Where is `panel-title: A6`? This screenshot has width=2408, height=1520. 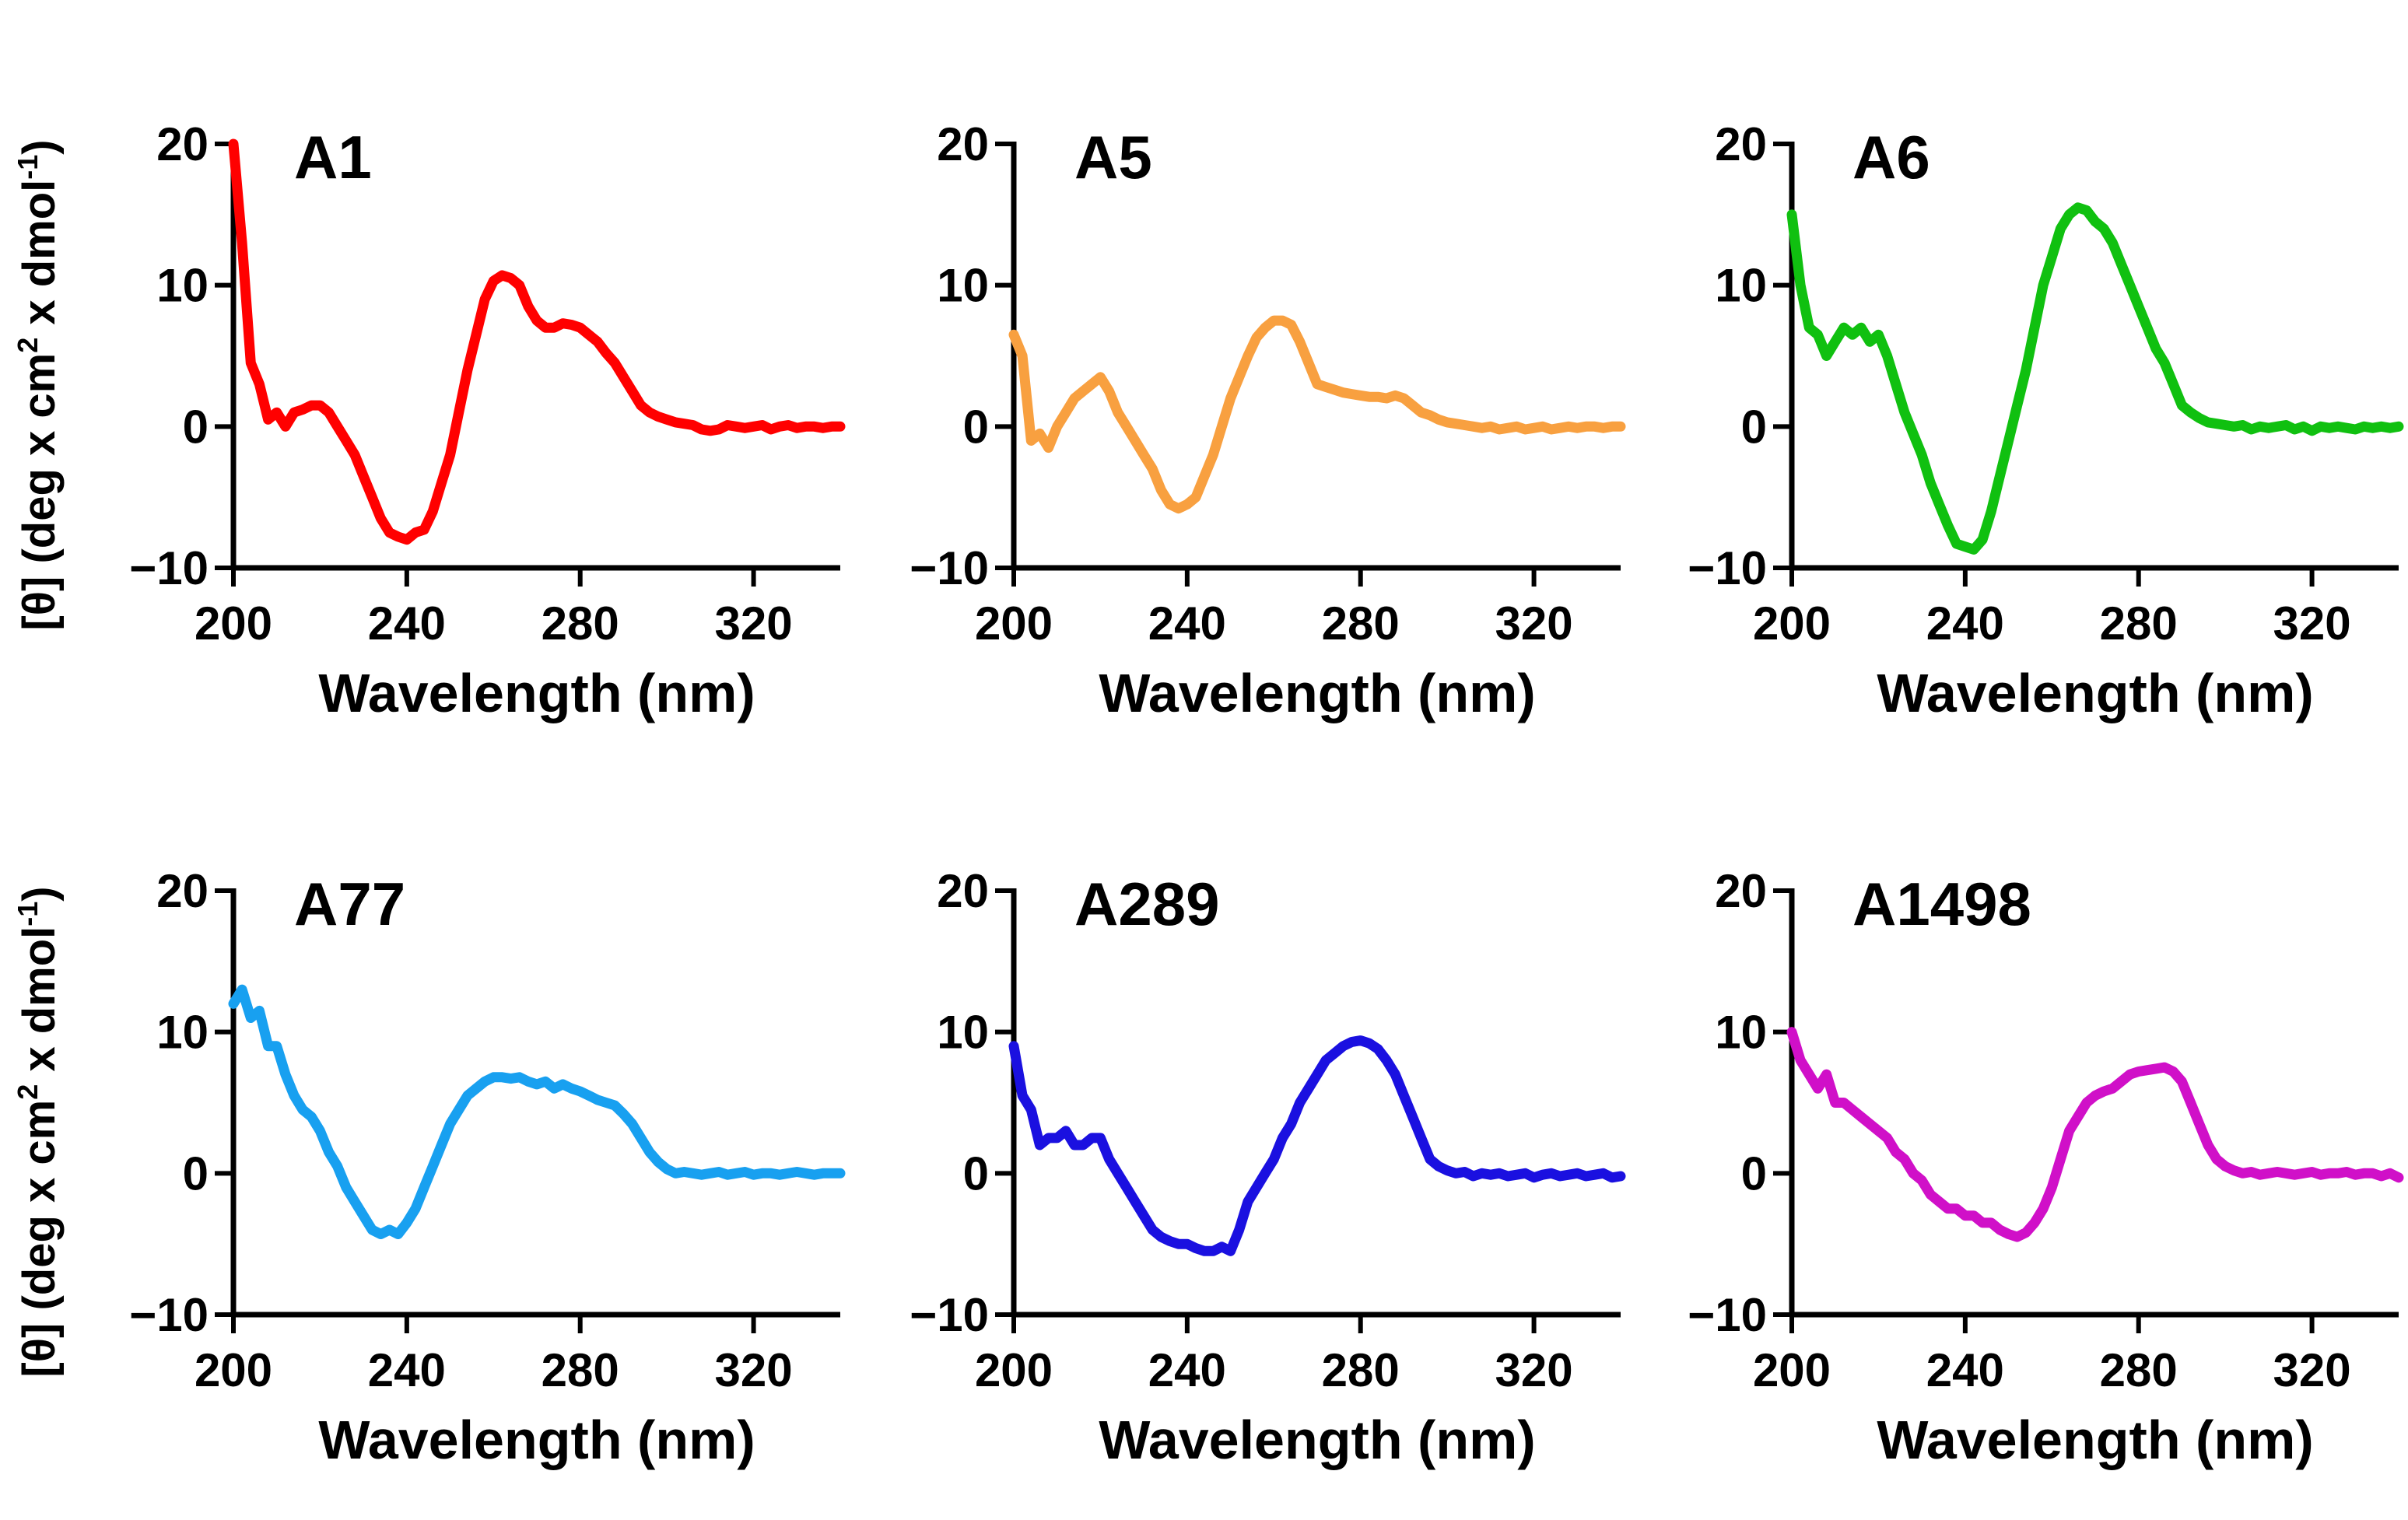
panel-title: A6 is located at coordinates (1891, 157).